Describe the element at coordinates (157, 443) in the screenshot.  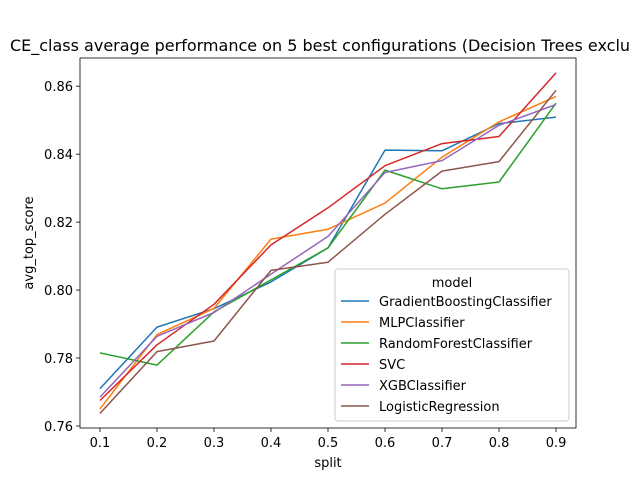
I see `x-tick-label: 0.2` at that location.